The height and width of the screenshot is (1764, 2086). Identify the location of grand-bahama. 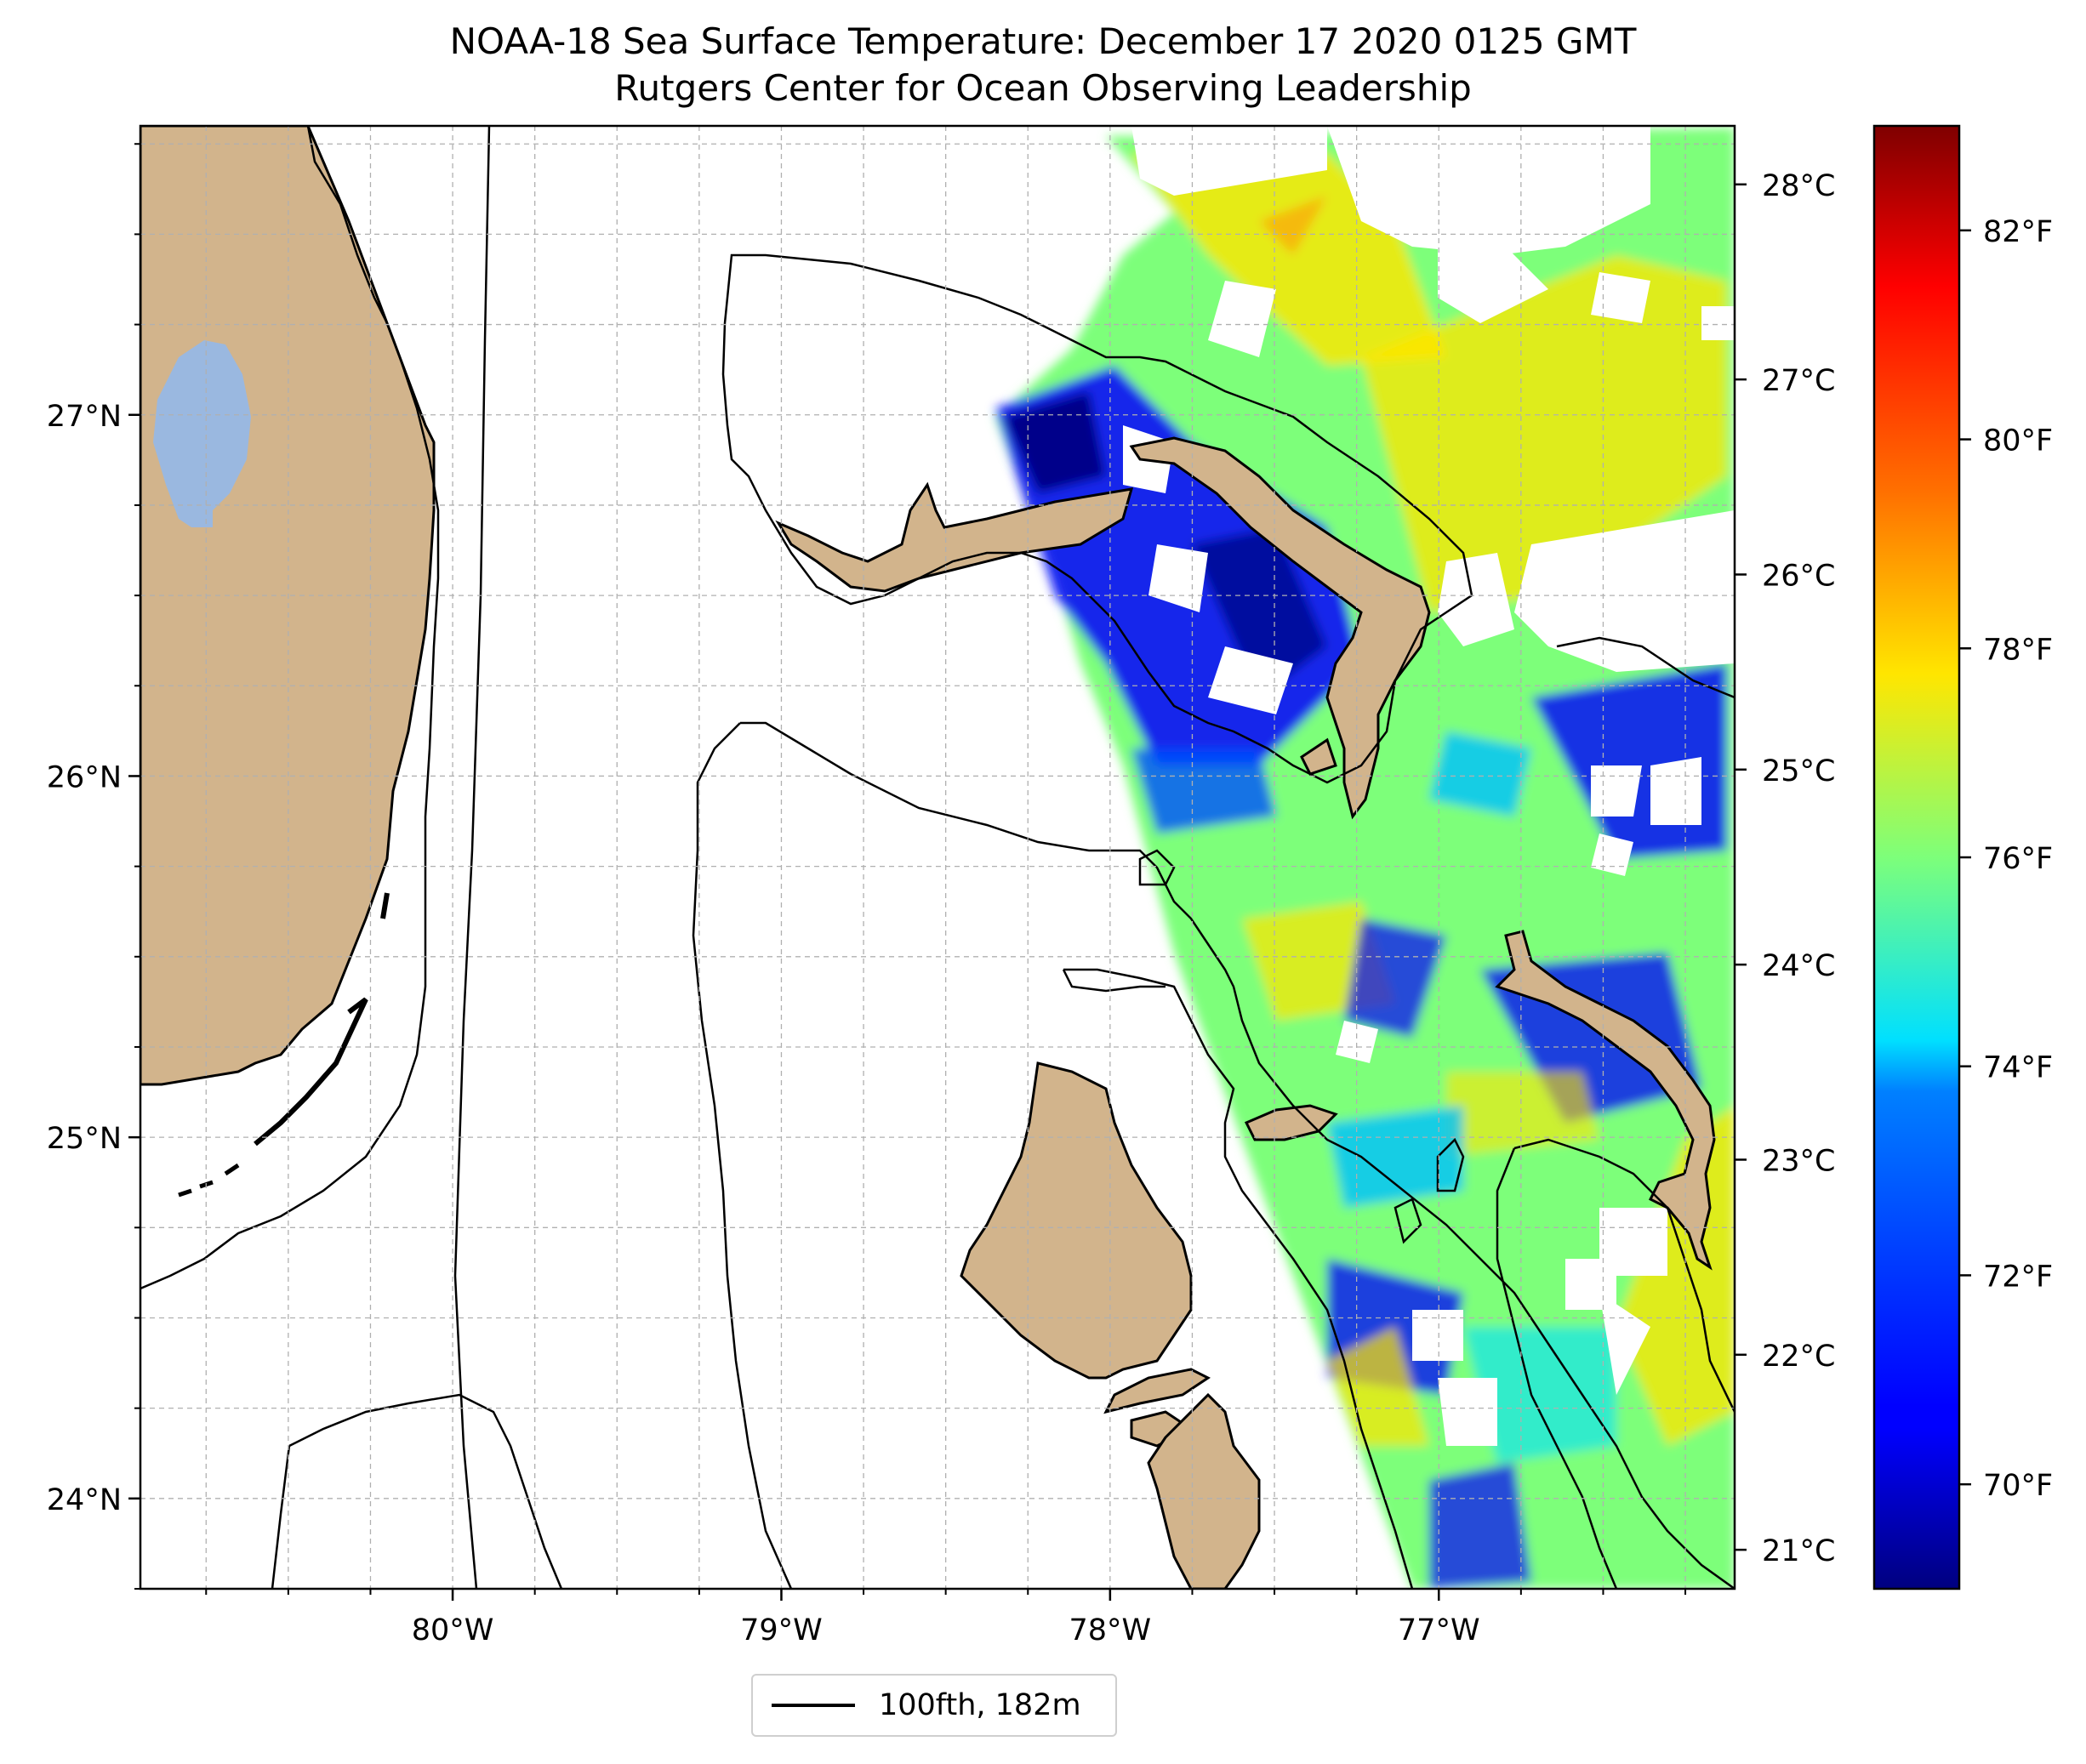
(954, 537).